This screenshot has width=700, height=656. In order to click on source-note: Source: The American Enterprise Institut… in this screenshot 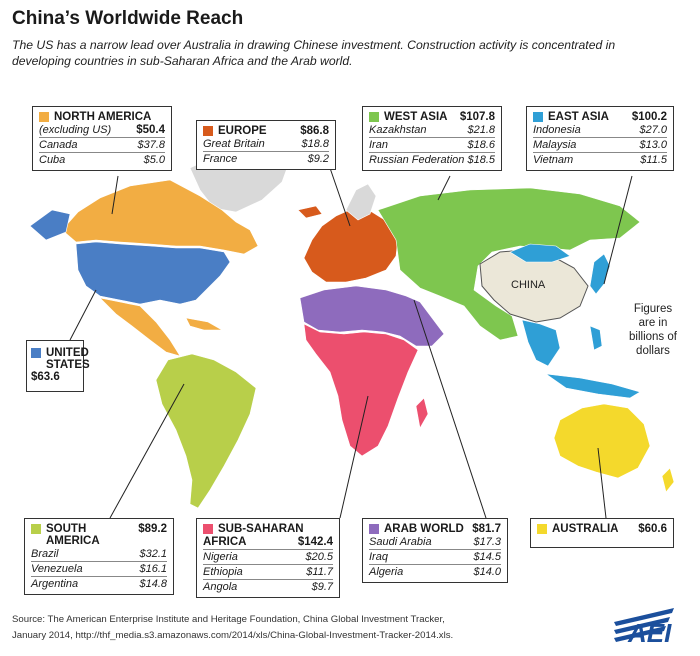, I will do `click(233, 627)`.